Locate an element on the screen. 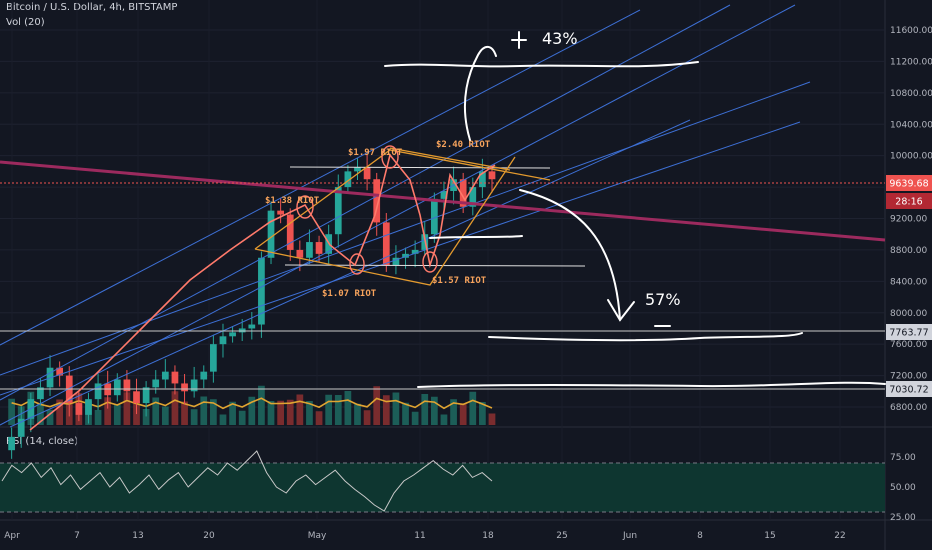  last-price-badge is located at coordinates (909, 183).